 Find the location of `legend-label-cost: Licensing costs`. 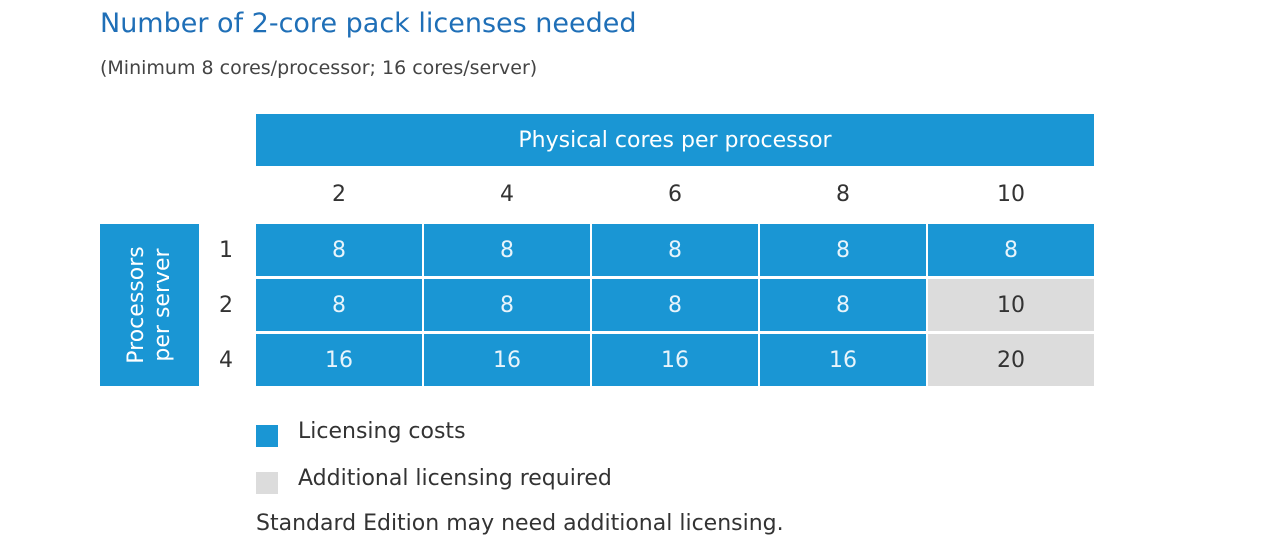

legend-label-cost: Licensing costs is located at coordinates (382, 431).